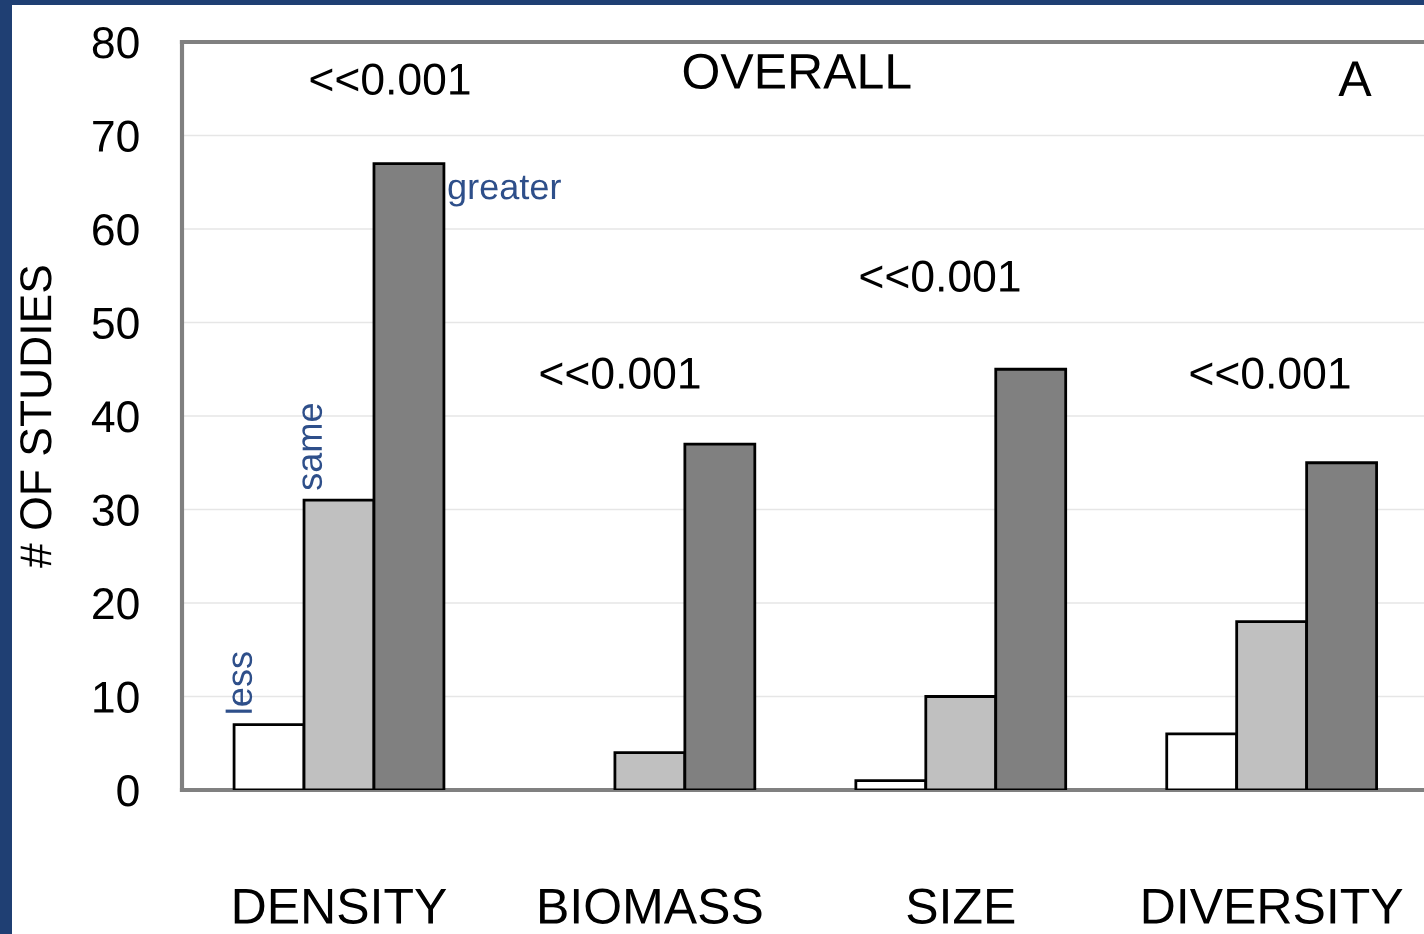 This screenshot has height=934, width=1424. I want to click on x-tick-label: SIZE, so click(961, 906).